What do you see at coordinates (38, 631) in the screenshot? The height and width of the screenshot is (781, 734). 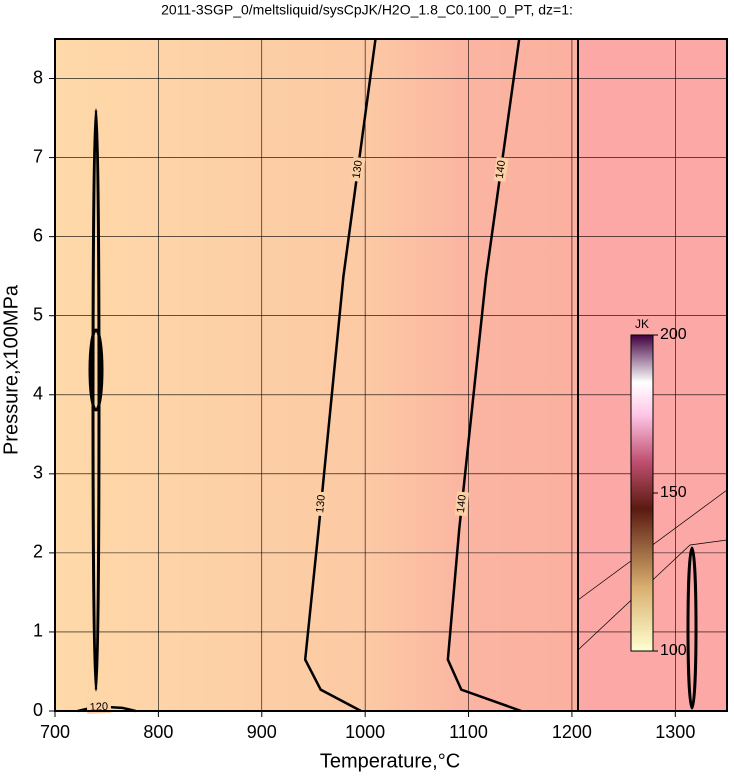 I see `y-tick-label: 1` at bounding box center [38, 631].